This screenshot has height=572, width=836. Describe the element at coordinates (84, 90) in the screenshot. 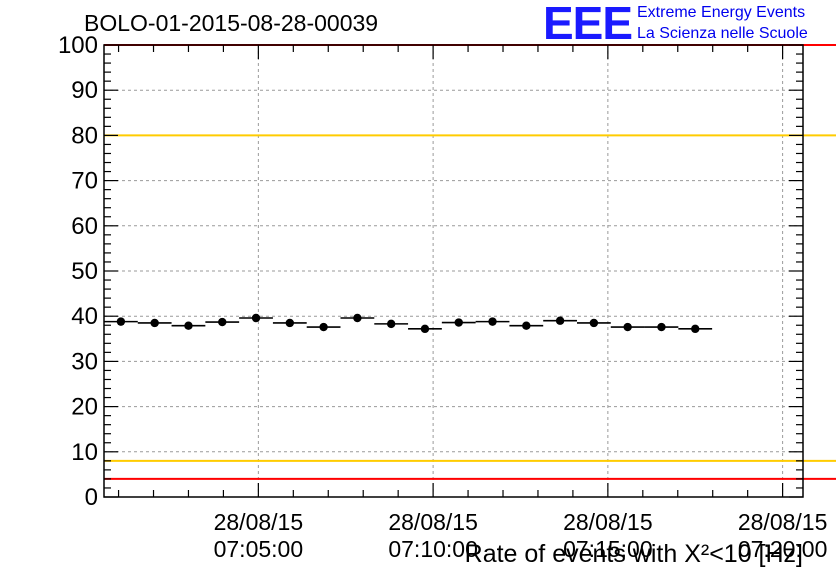

I see `y-tick-label: 90` at that location.